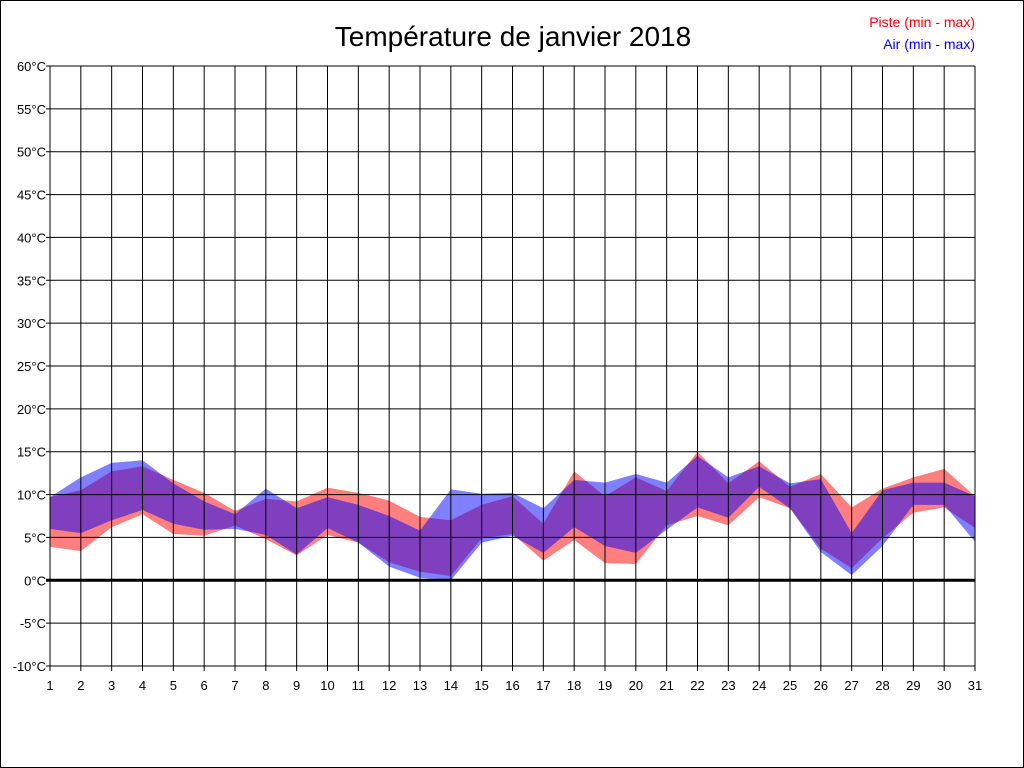  What do you see at coordinates (142, 685) in the screenshot?
I see `x-tick-label: 4` at bounding box center [142, 685].